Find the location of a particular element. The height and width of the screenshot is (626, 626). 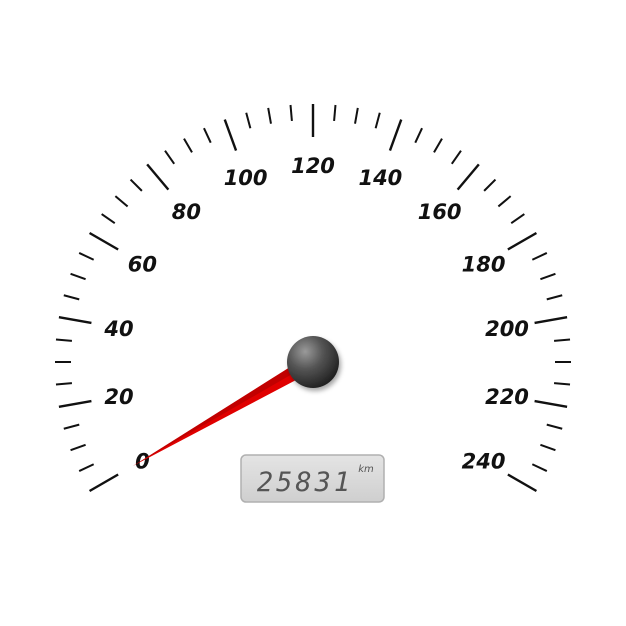

needle-hub-icon is located at coordinates (313, 362).